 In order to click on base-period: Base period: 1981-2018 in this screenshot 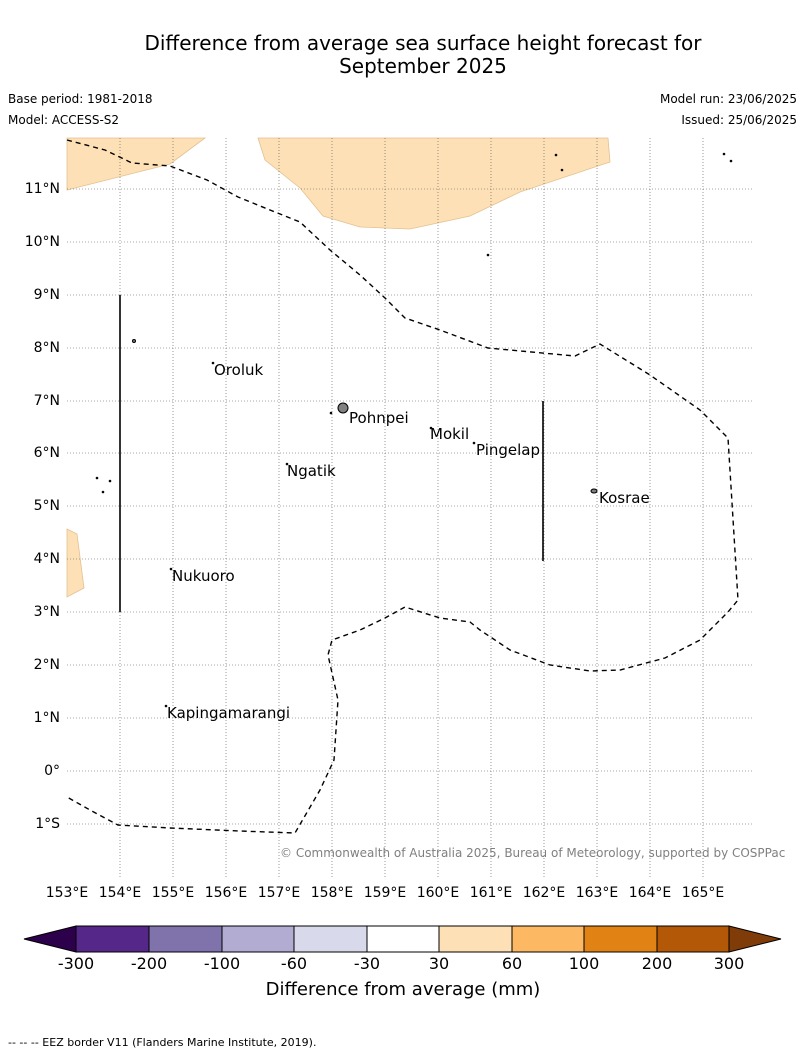, I will do `click(80, 99)`.